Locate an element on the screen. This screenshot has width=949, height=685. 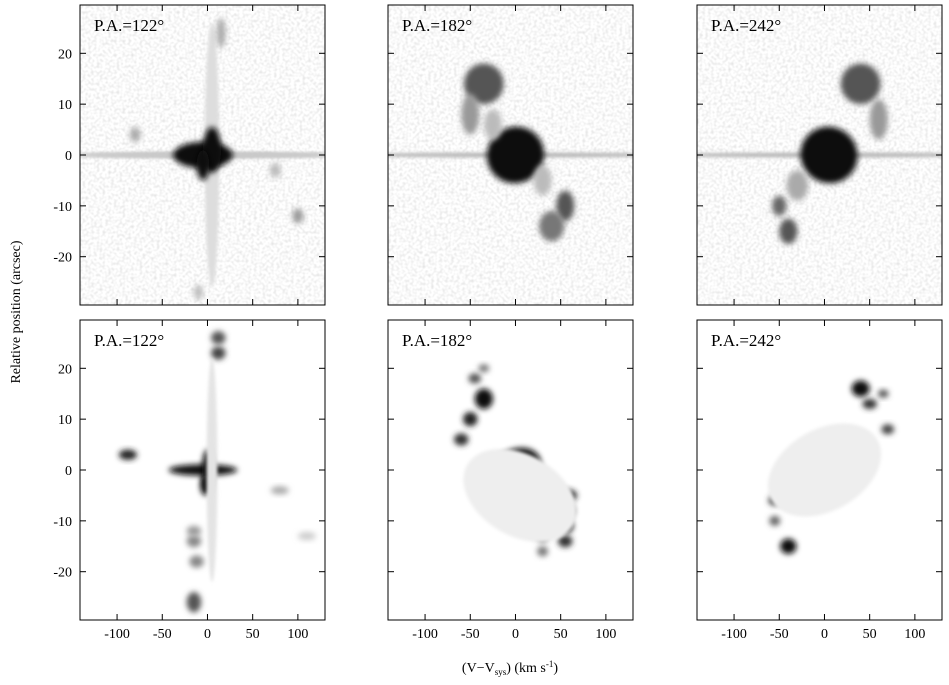
panel: P.A.=122° -20 -10 0 10 20 is located at coordinates (189, 155).